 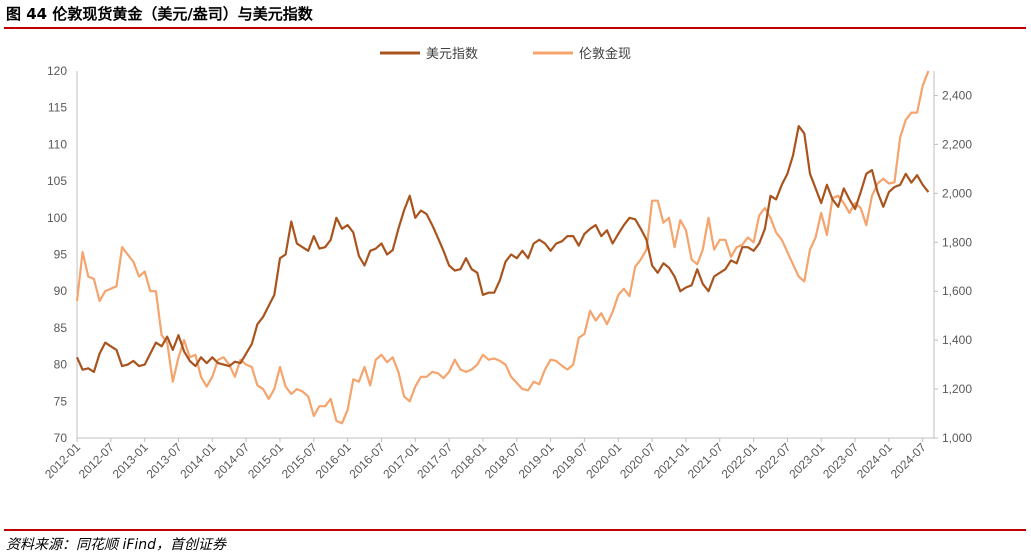 I want to click on x-tick-label: 2016-01, so click(x=333, y=460).